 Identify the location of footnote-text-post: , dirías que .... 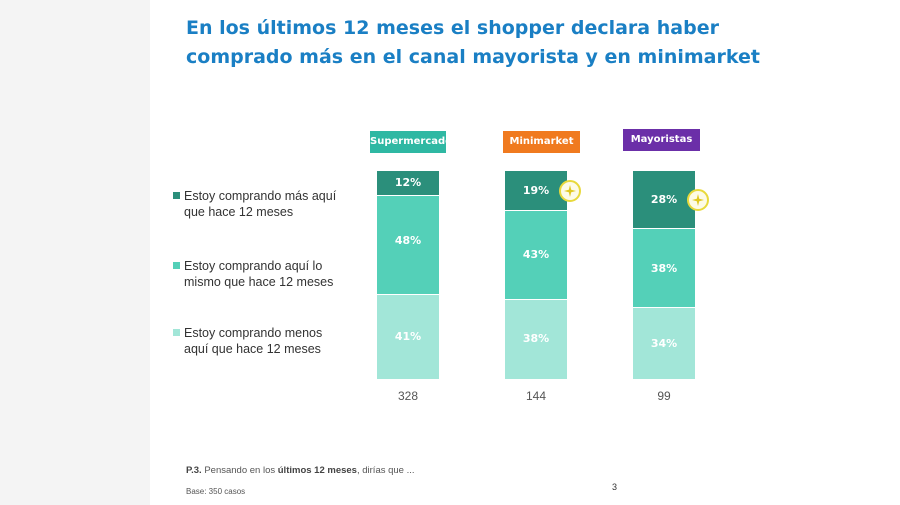
(385, 470).